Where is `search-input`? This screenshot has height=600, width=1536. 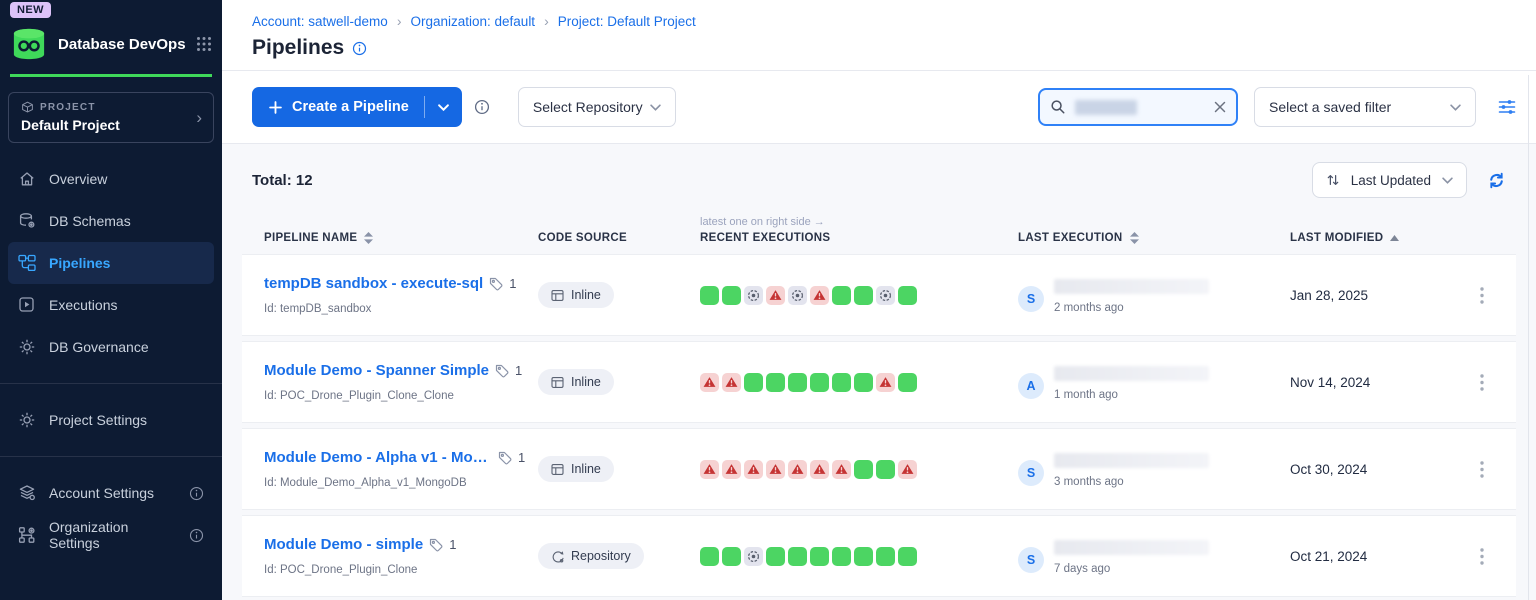
search-input is located at coordinates (1175, 107).